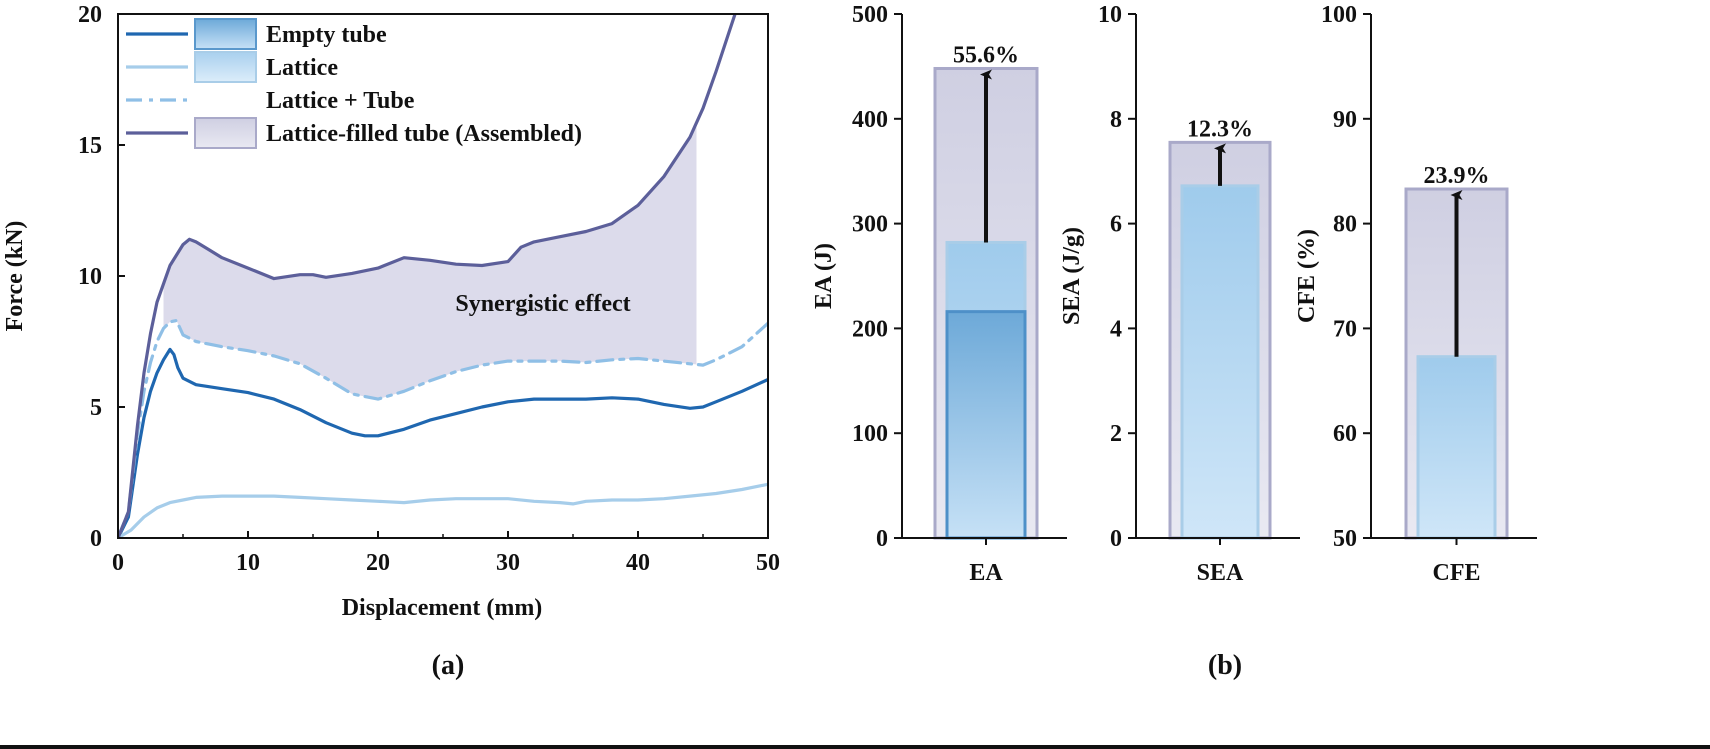  What do you see at coordinates (1429, 294) in the screenshot?
I see `cfe-bar-chart: 23.9% 50 60 70 80 90 100 CFE` at bounding box center [1429, 294].